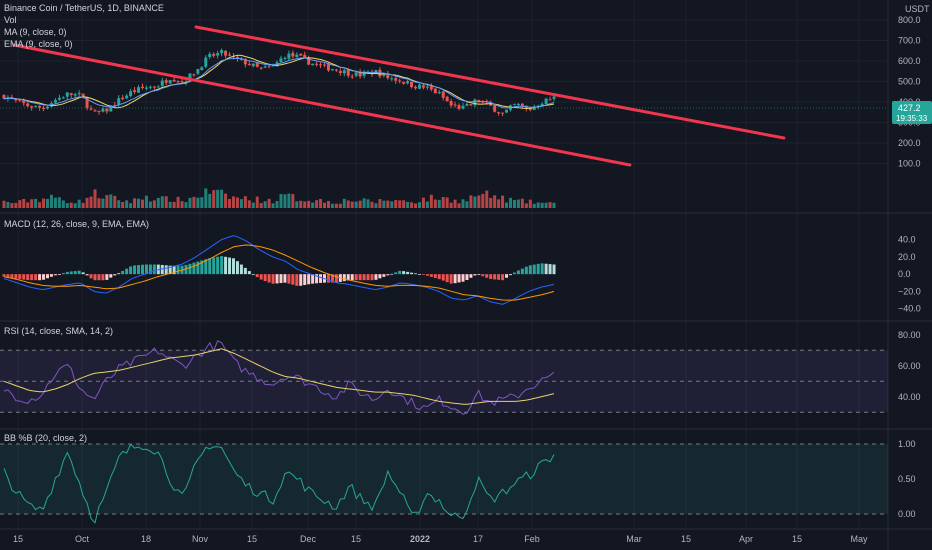 This screenshot has width=932, height=550. I want to click on vol-legend: Vol, so click(10, 20).